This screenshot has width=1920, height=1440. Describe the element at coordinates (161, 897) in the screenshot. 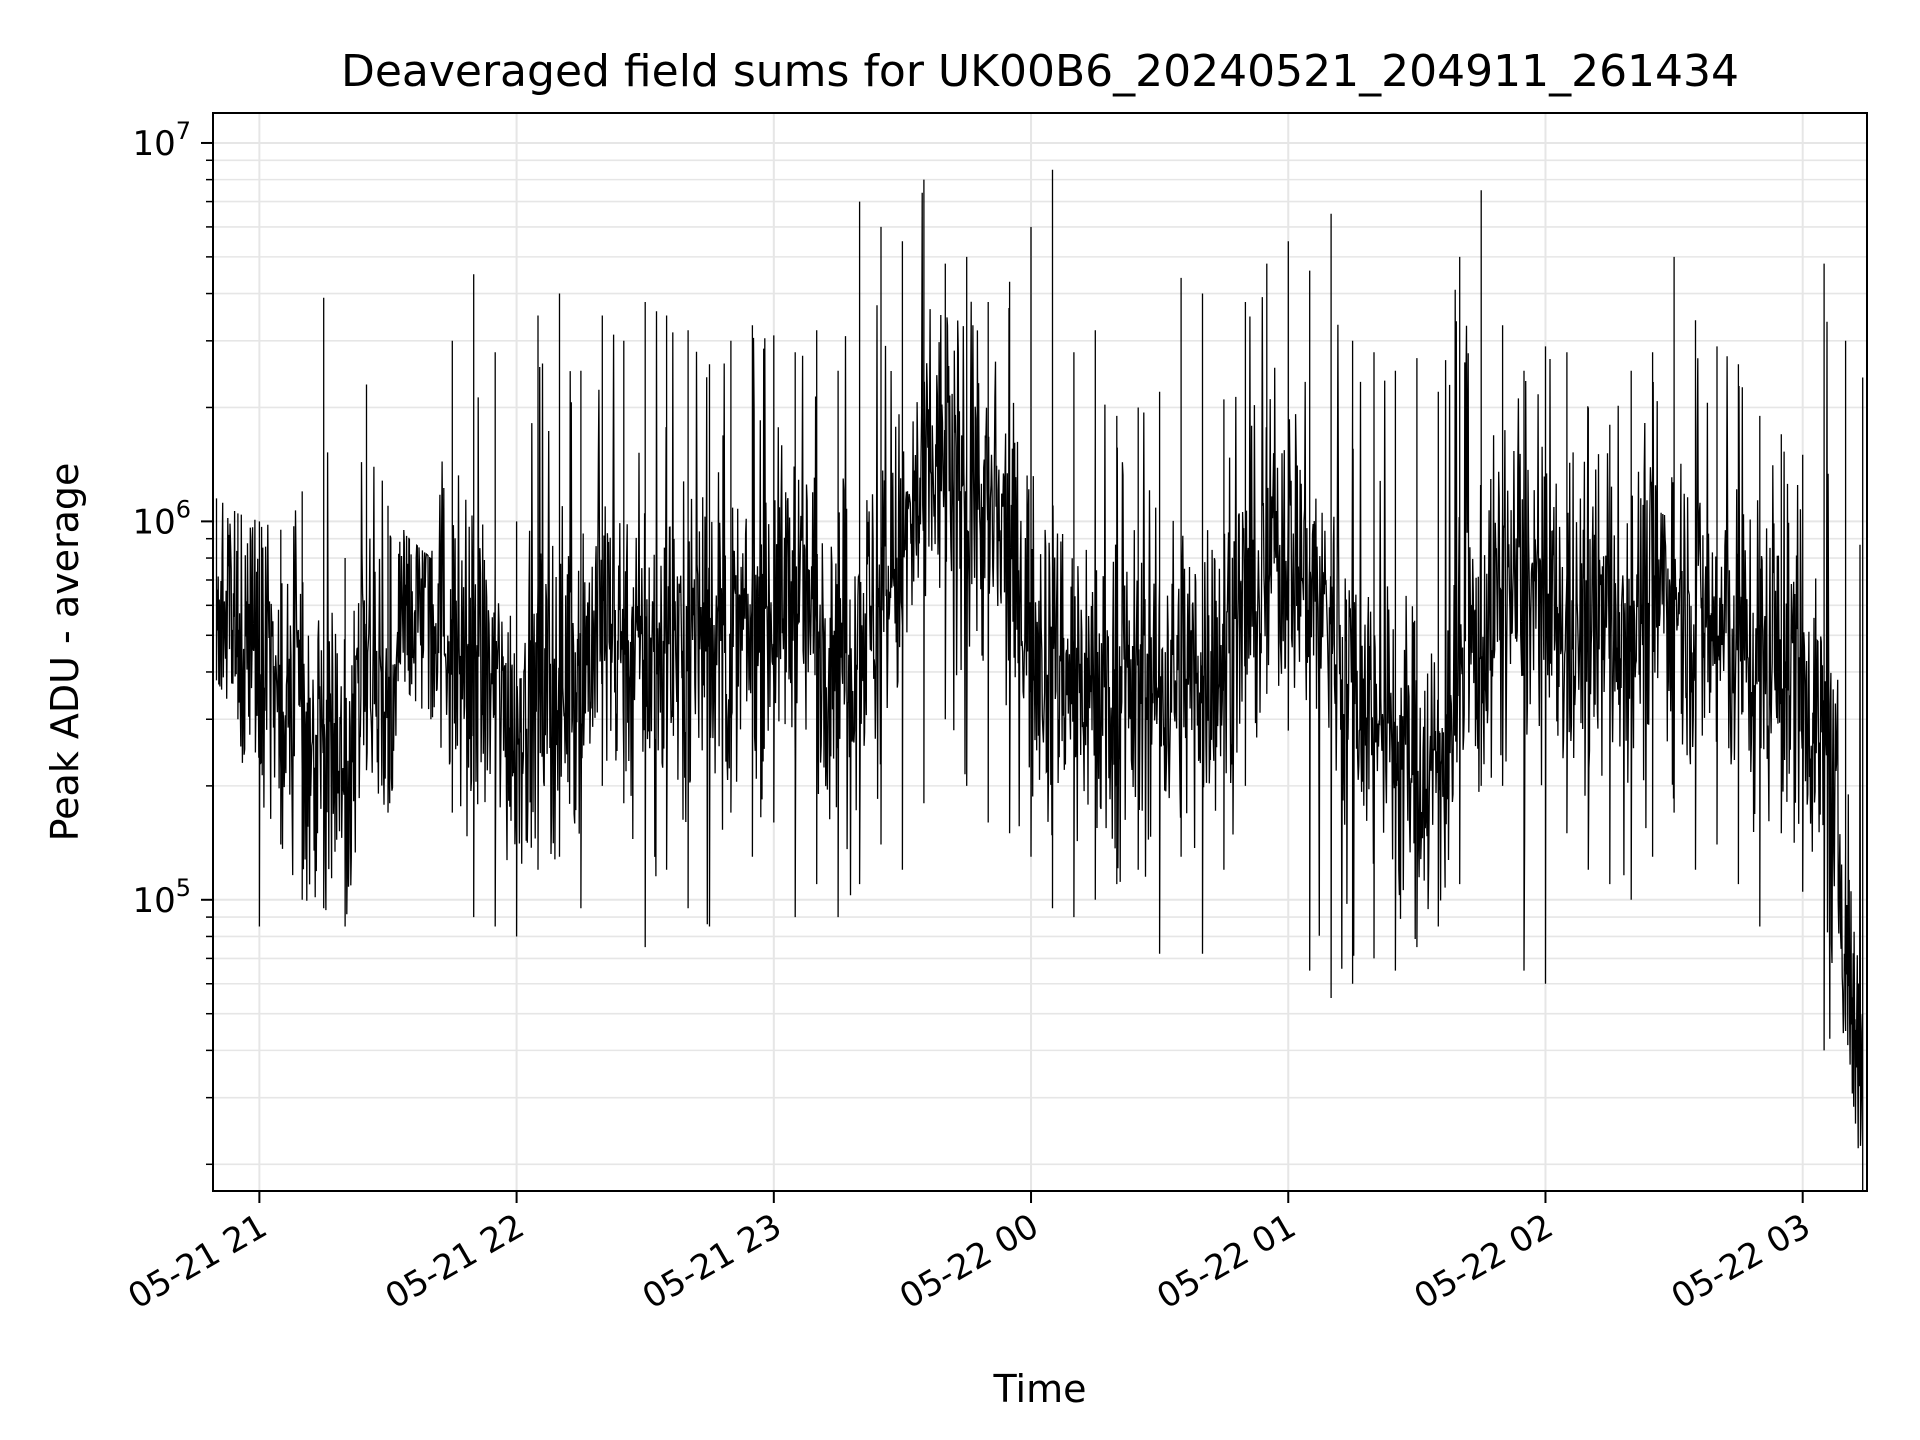

I see `y-tick-label: 10⁵` at that location.